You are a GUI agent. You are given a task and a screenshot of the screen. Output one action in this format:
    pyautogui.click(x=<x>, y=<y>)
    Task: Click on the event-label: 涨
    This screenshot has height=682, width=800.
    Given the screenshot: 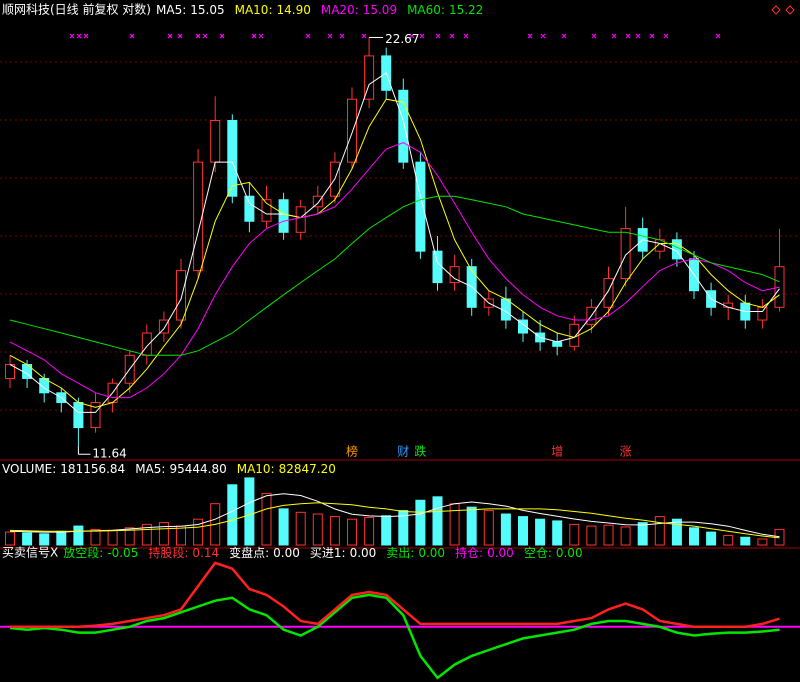 What is the action you would take?
    pyautogui.click(x=626, y=451)
    